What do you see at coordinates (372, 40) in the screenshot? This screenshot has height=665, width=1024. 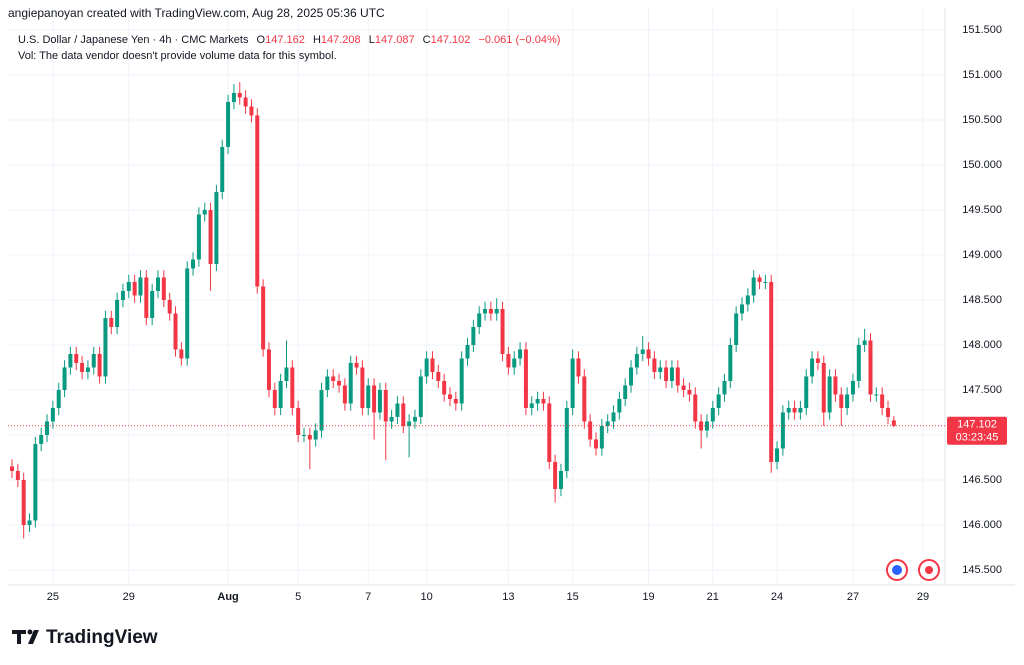 I see `l-prefix: L` at bounding box center [372, 40].